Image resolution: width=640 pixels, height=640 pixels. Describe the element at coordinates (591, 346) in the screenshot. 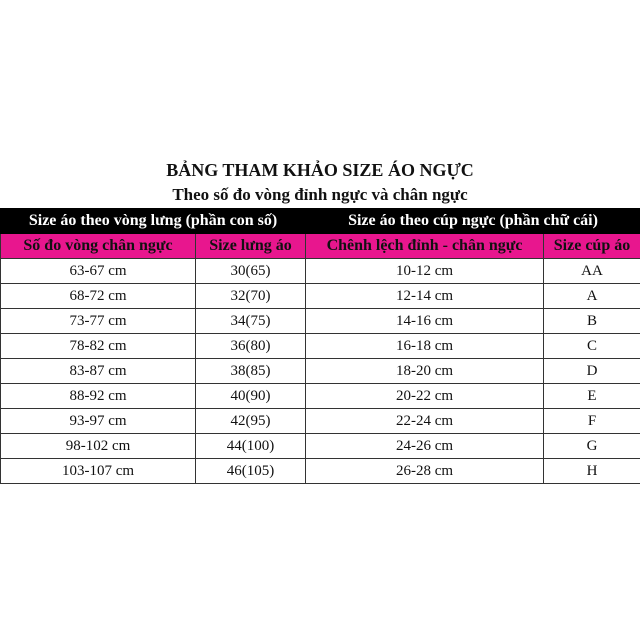

I see `table-cell: C` at that location.